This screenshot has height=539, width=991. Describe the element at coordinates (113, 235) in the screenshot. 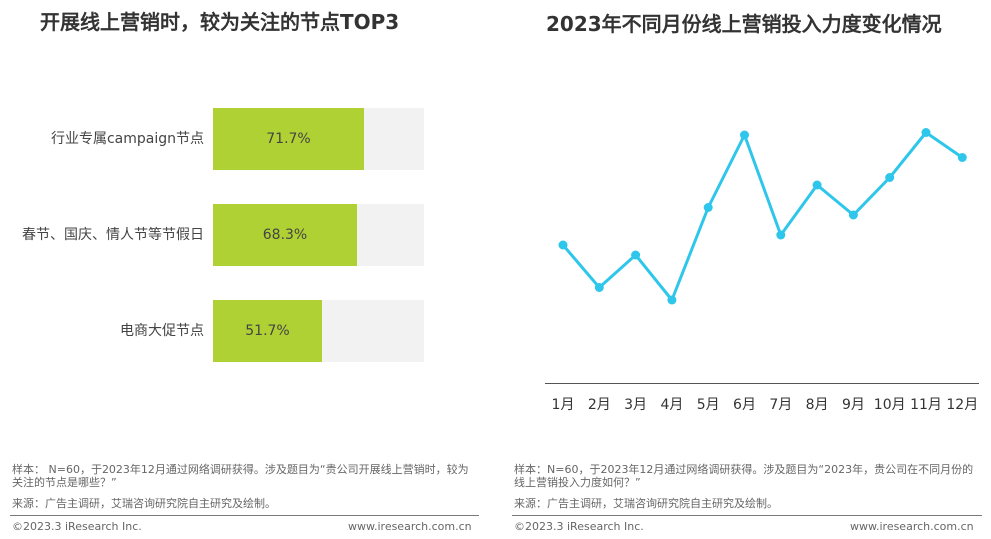

I see `bar-category-label: 春节、国庆、情人节等节假日` at that location.